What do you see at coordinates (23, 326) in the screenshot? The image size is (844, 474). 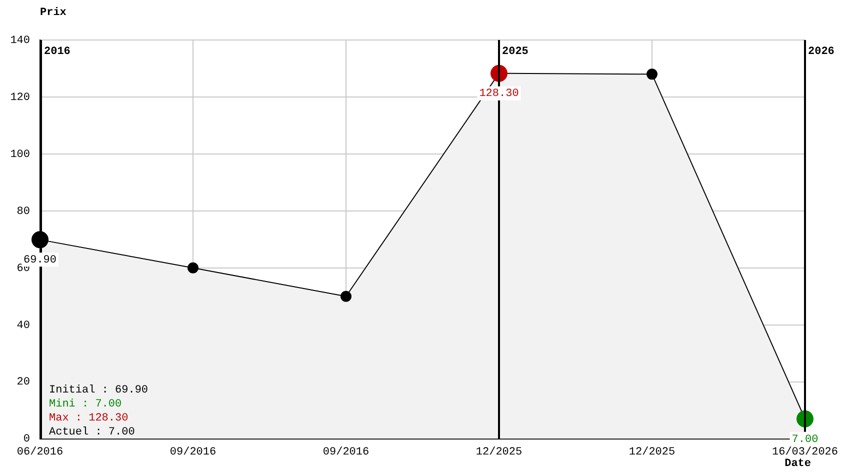 I see `y-tick-label: 40` at bounding box center [23, 326].